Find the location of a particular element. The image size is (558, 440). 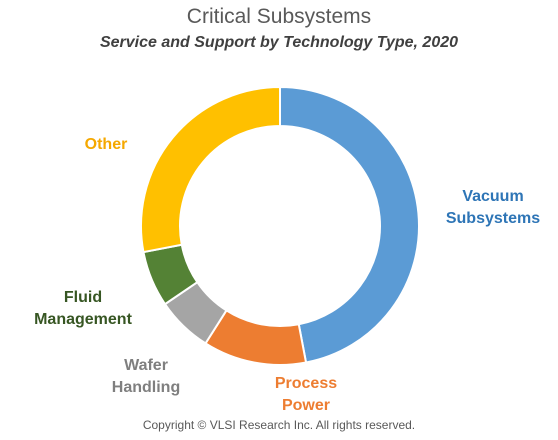

label-vacuum-subsystems: Vacuum Subsystems is located at coordinates (493, 207).